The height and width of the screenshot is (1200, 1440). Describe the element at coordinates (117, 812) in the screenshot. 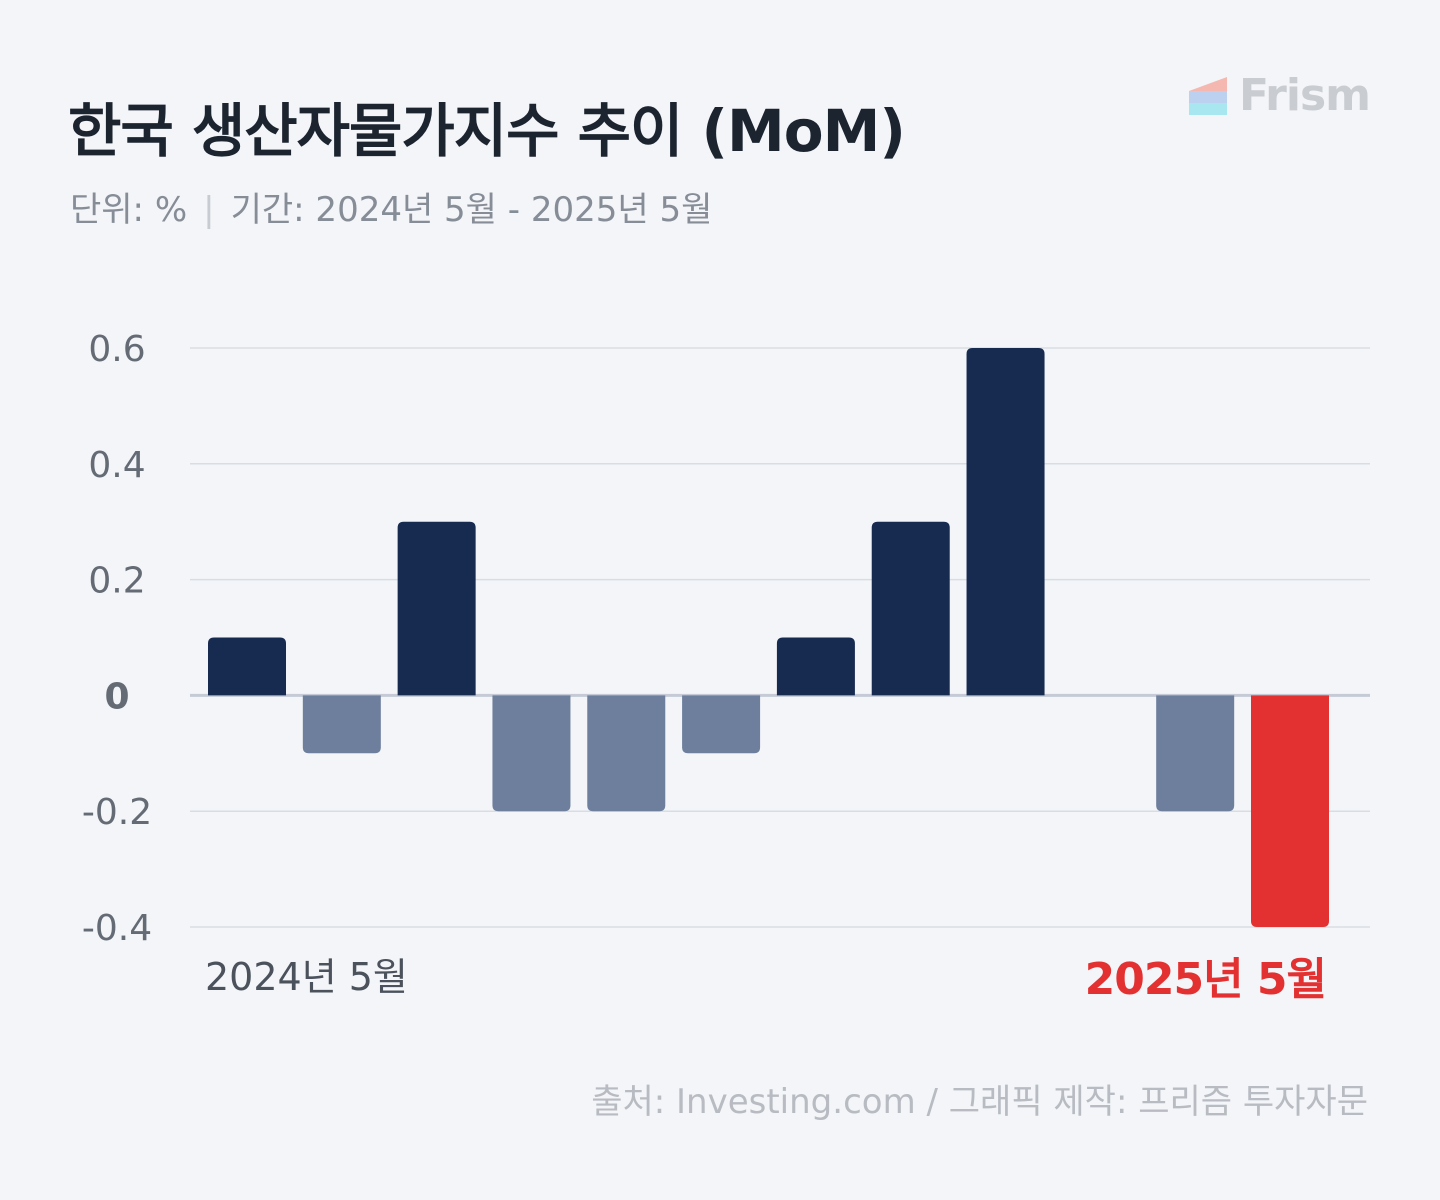

I see `y-tick-label: -0.2` at that location.